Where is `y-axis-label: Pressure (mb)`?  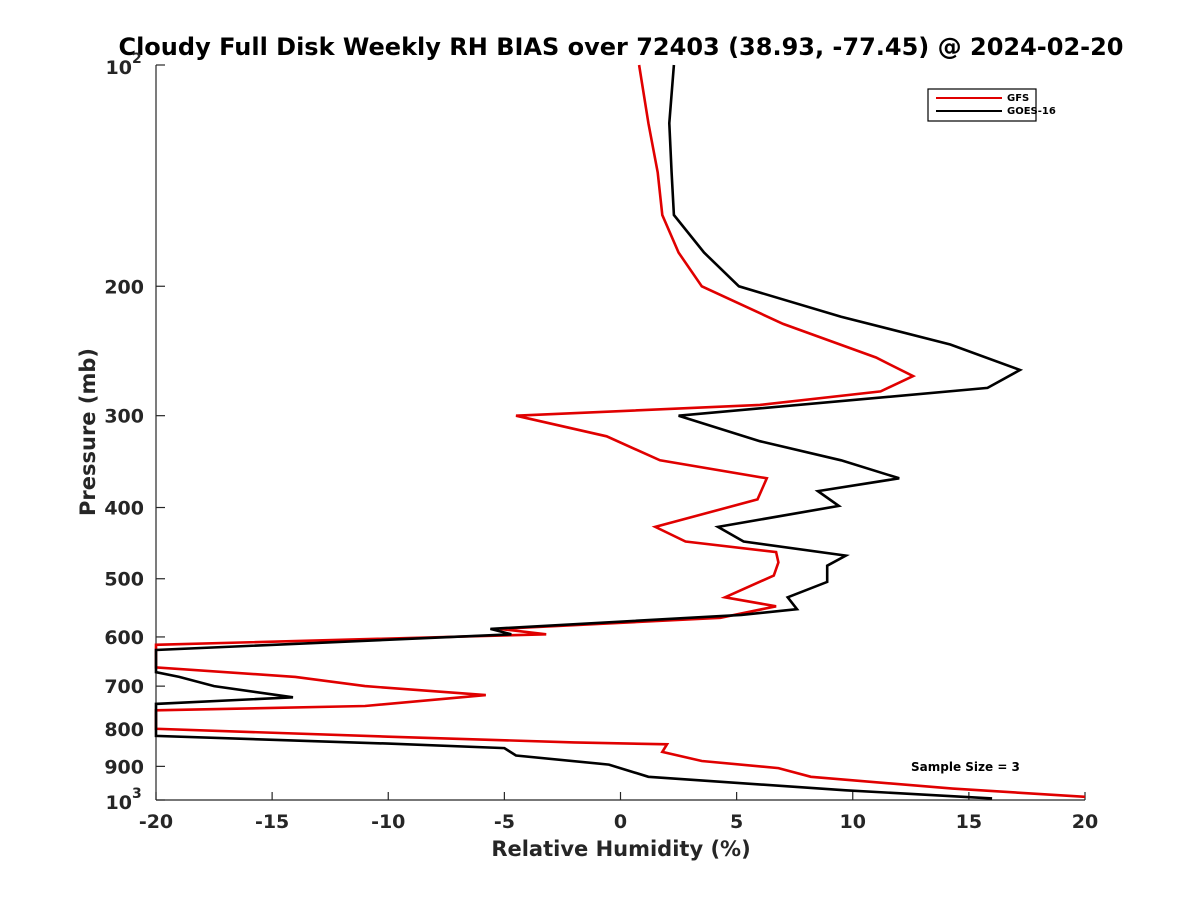
y-axis-label: Pressure (mb) is located at coordinates (88, 432).